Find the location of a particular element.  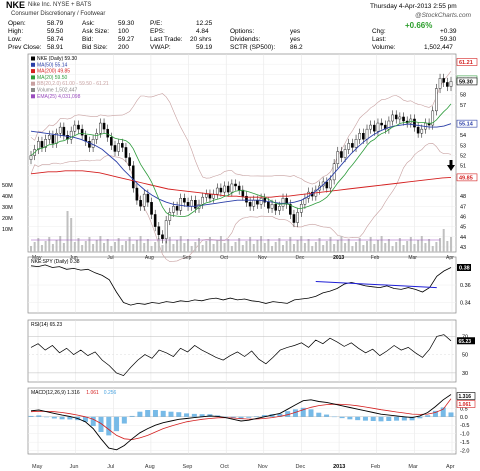

macd-tag: 1.061 is located at coordinates (465, 405).